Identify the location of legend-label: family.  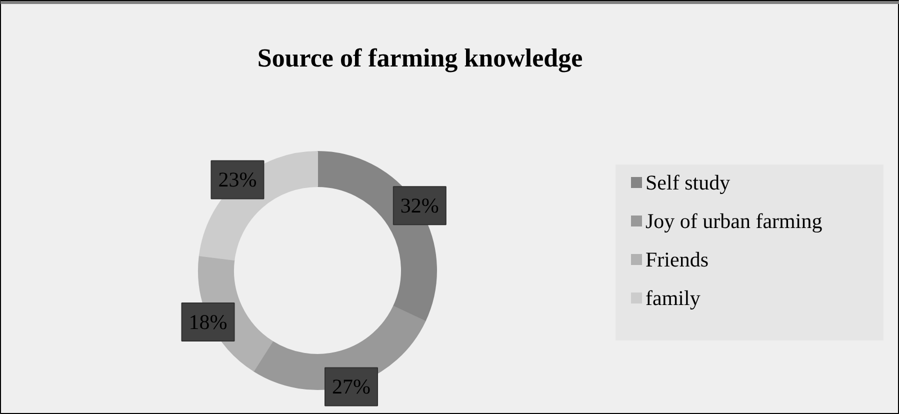
(673, 298).